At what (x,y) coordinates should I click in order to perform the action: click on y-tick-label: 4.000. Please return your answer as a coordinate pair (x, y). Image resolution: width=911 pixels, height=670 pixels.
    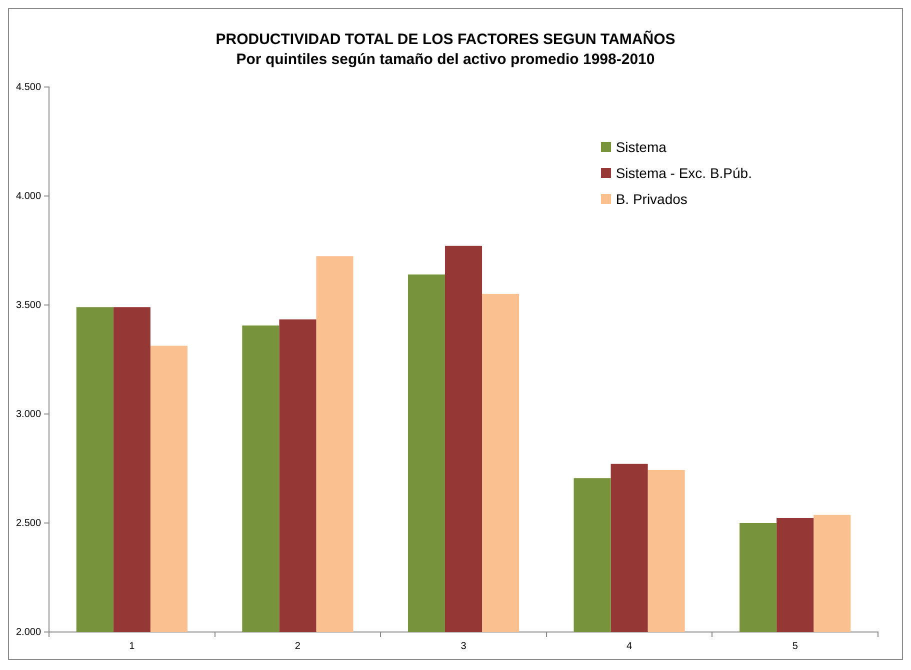
    Looking at the image, I should click on (29, 196).